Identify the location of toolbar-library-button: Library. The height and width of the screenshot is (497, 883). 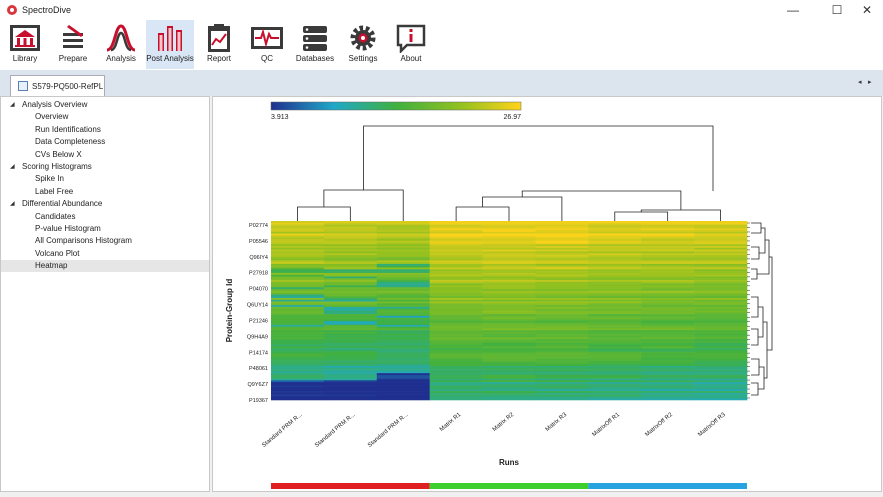
(25, 44).